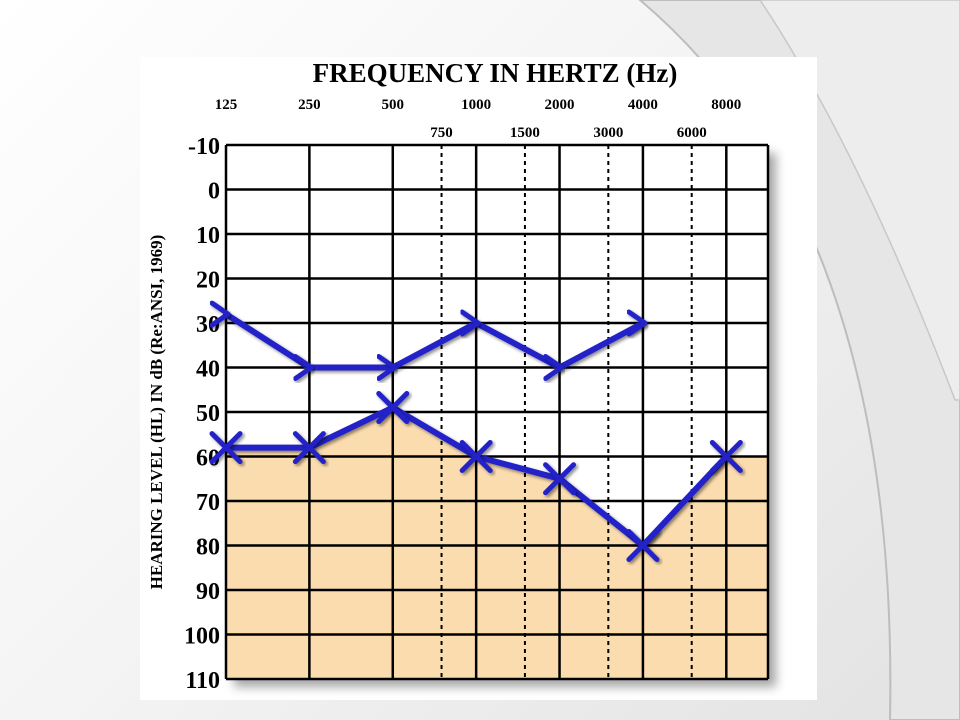 The height and width of the screenshot is (720, 960). What do you see at coordinates (476, 105) in the screenshot?
I see `x-tick-label-major: 1000` at bounding box center [476, 105].